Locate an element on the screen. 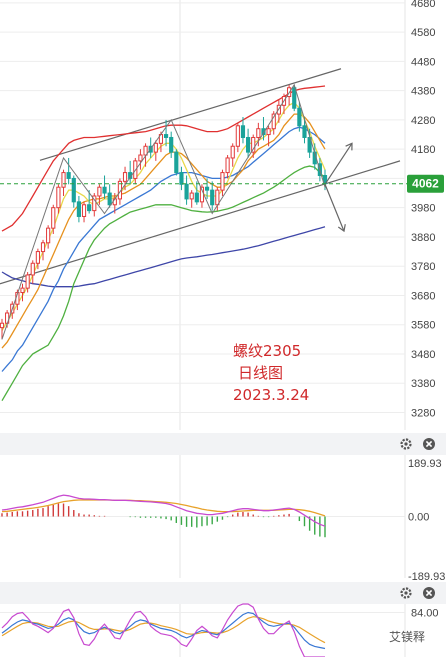 This screenshot has width=446, height=657. projection-arrows is located at coordinates (338, 187).